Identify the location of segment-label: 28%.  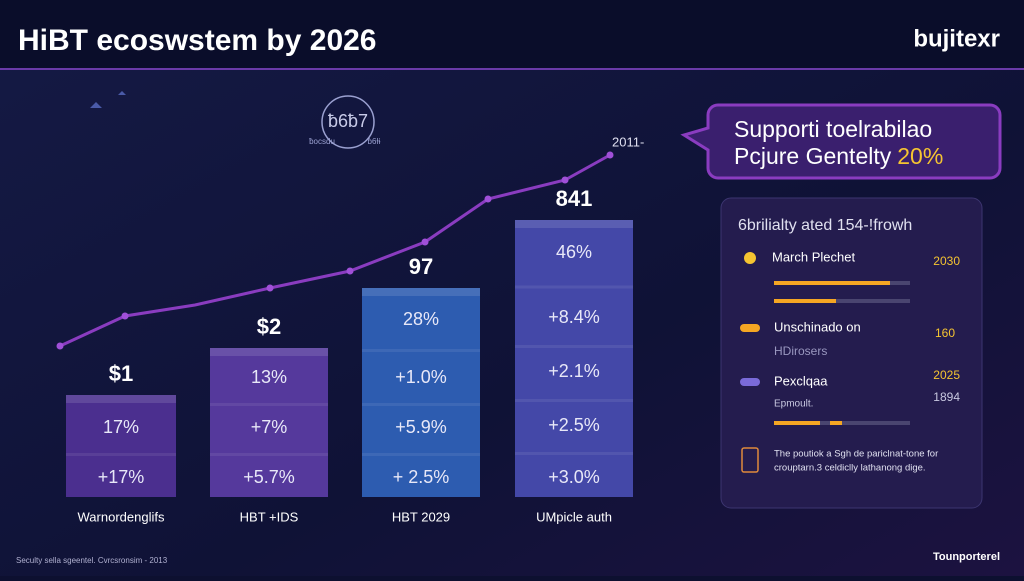
(421, 319).